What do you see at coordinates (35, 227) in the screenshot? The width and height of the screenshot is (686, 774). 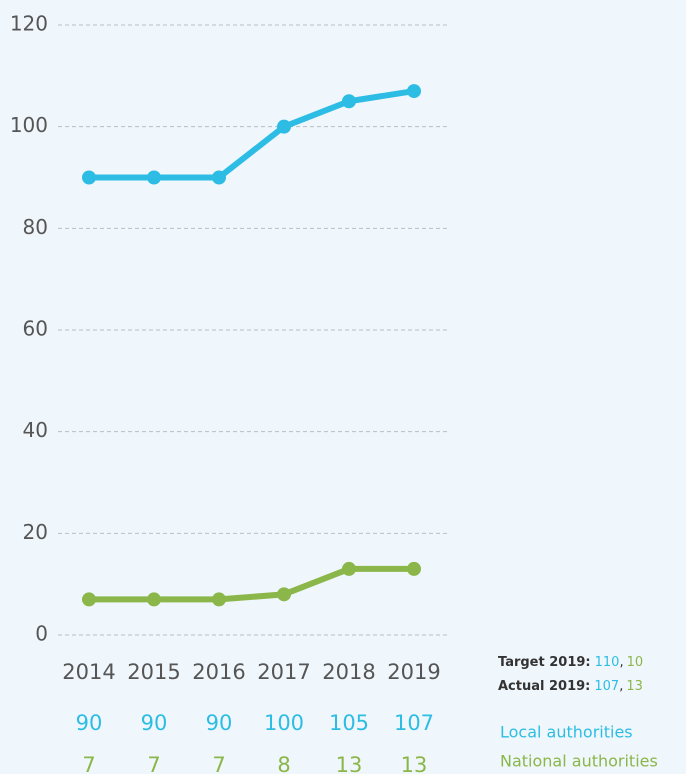 I see `y-tick-label: 80` at bounding box center [35, 227].